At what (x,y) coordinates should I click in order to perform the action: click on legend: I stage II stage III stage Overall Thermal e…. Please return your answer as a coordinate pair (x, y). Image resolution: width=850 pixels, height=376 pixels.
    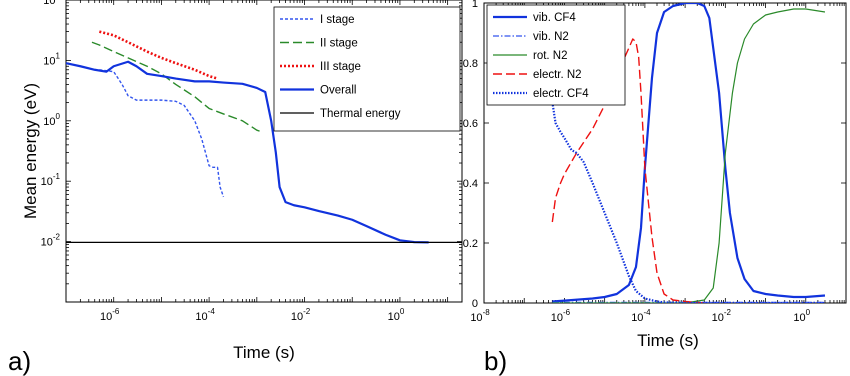
    Looking at the image, I should click on (367, 69).